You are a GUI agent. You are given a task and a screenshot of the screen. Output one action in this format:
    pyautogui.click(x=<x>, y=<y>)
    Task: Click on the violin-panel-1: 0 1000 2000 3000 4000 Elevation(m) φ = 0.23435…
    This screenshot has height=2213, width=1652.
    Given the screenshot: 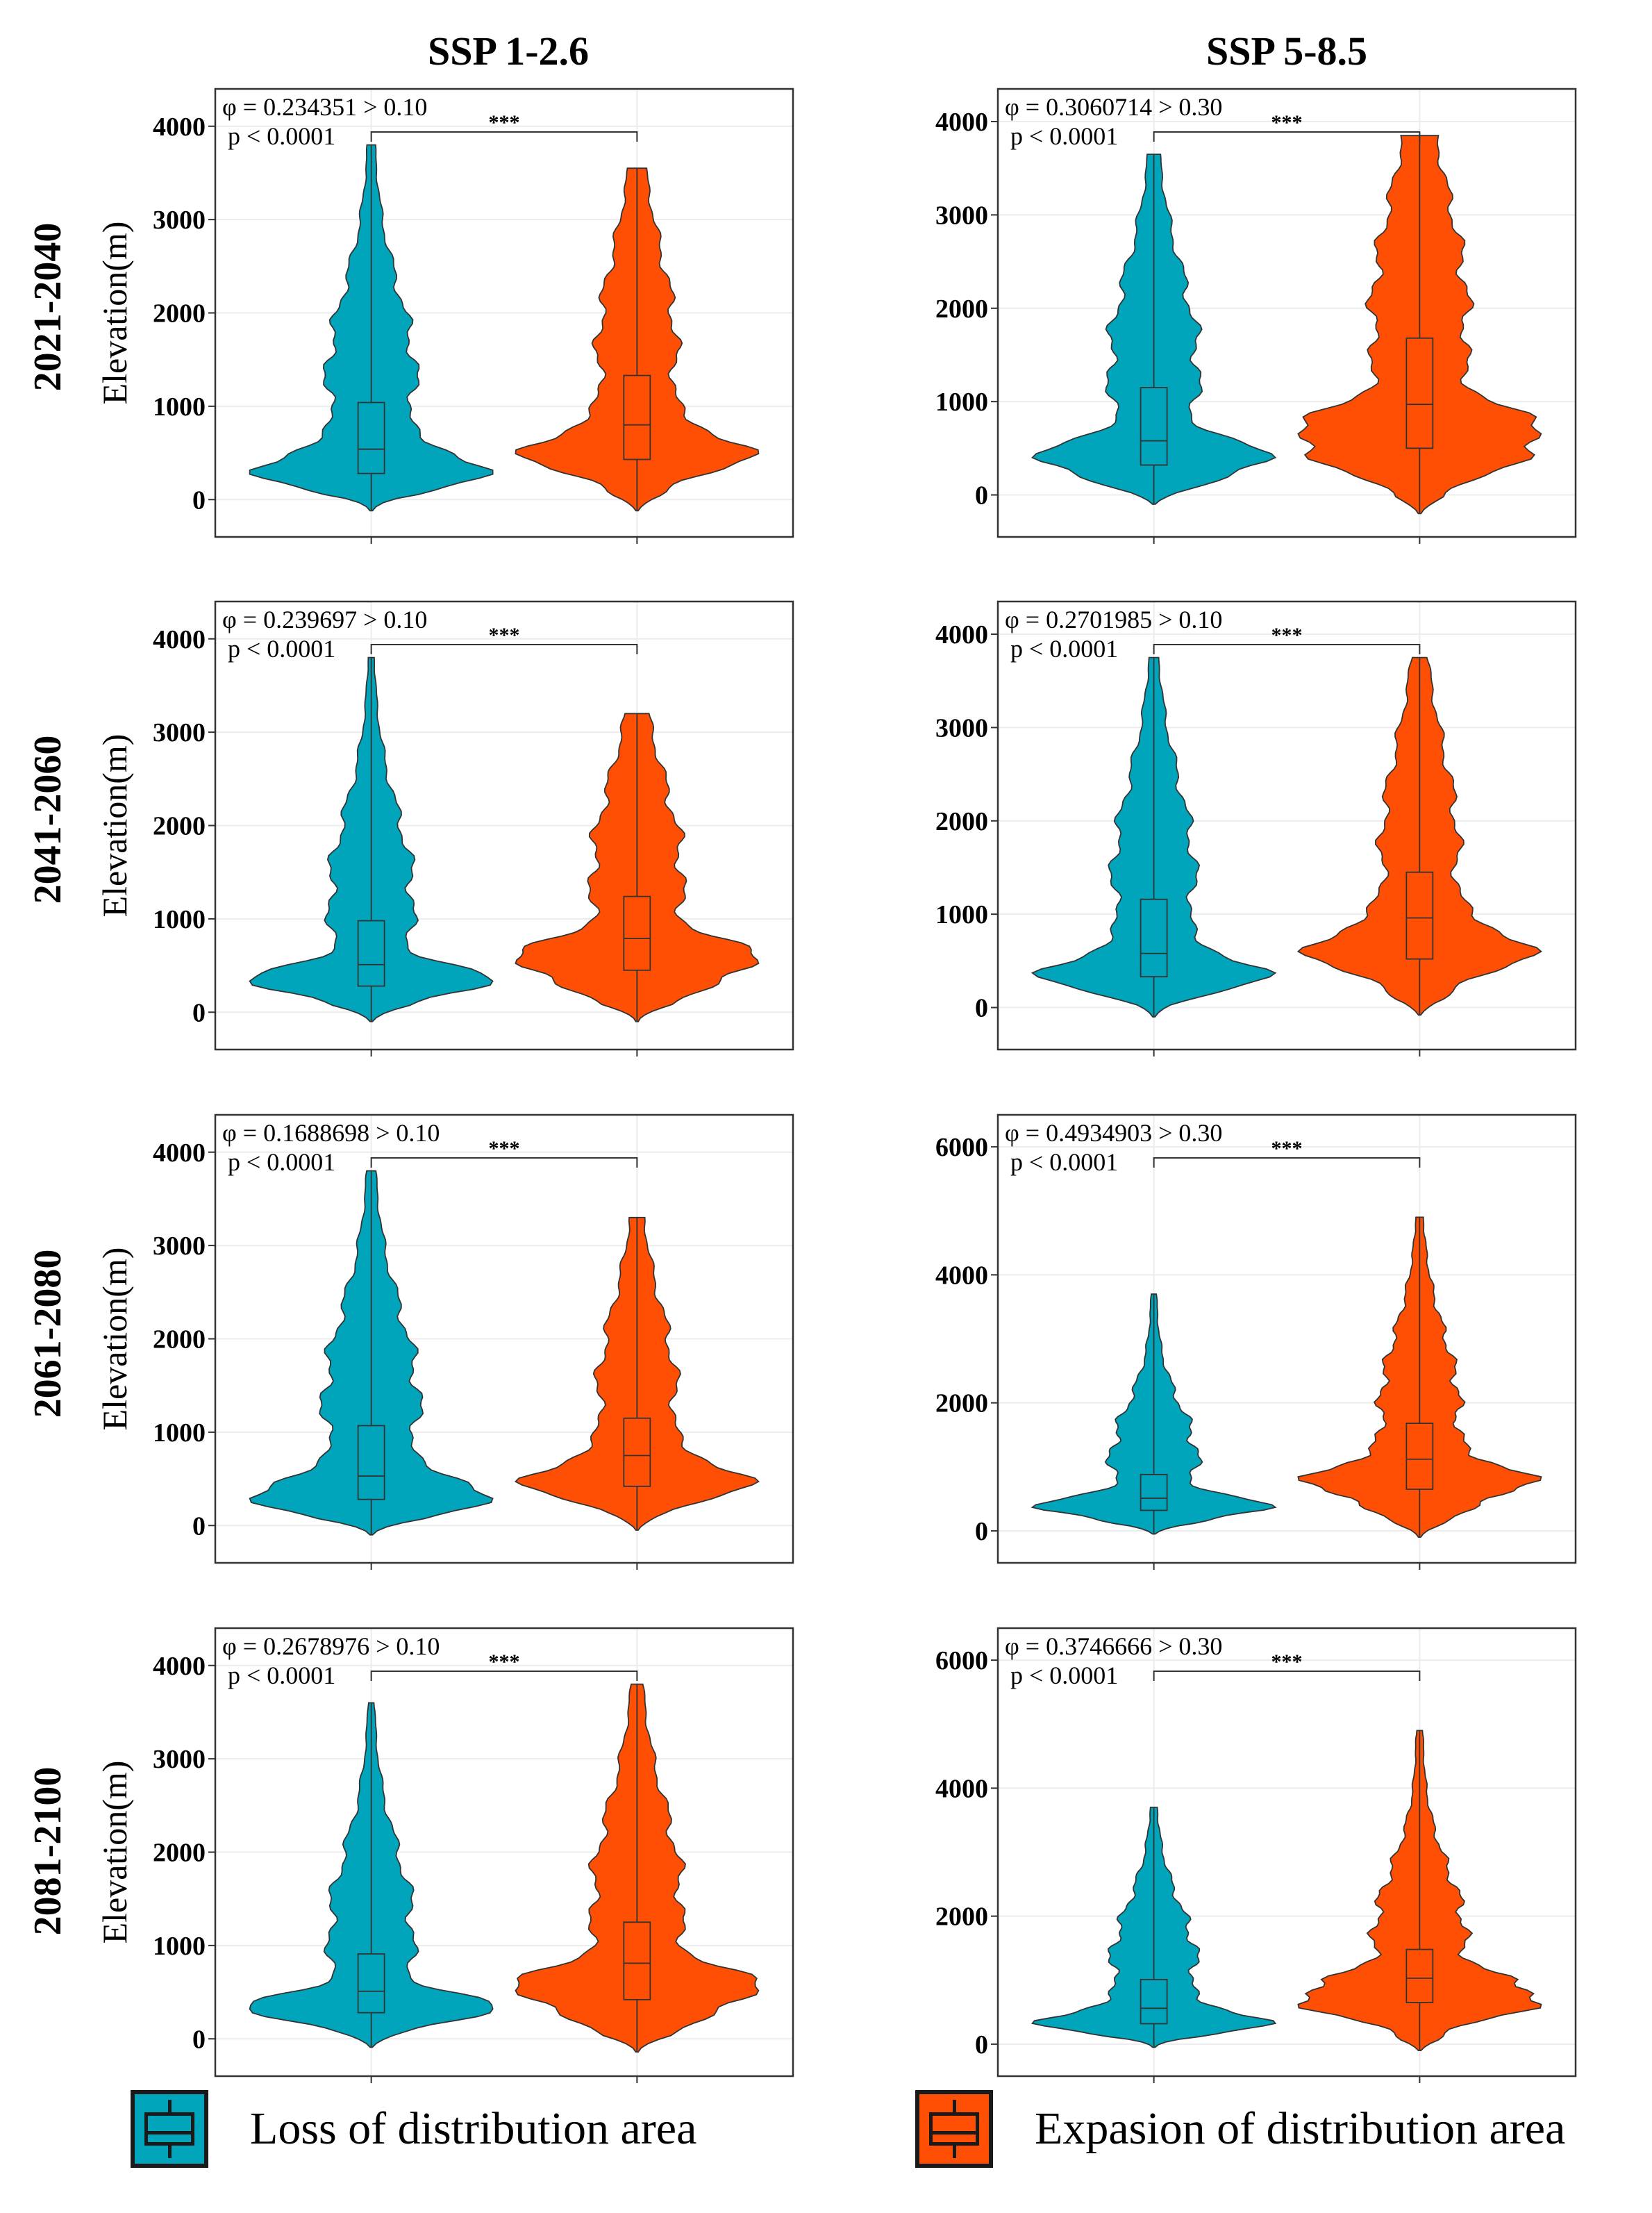 What is the action you would take?
    pyautogui.click(x=445, y=316)
    